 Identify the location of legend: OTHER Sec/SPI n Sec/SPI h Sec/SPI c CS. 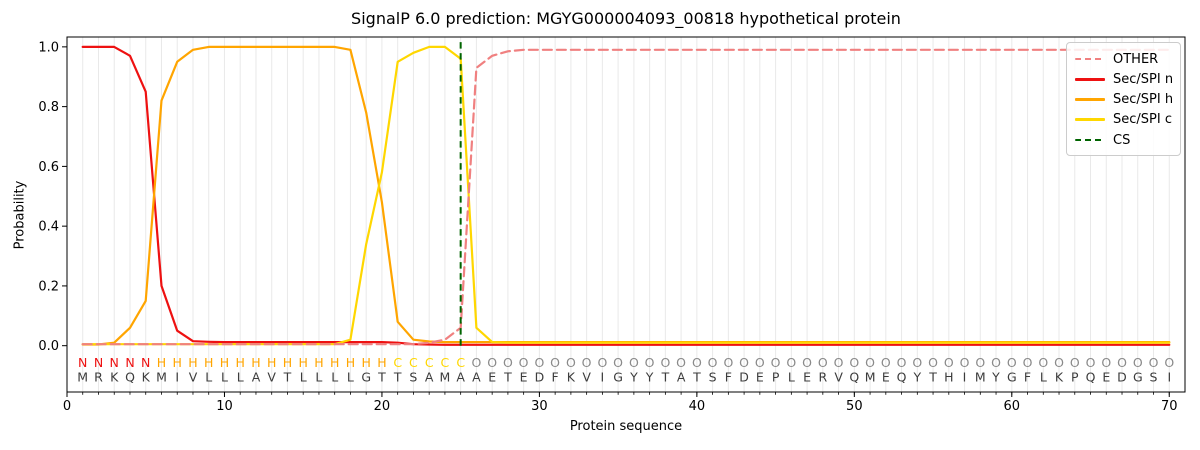
(1123, 99).